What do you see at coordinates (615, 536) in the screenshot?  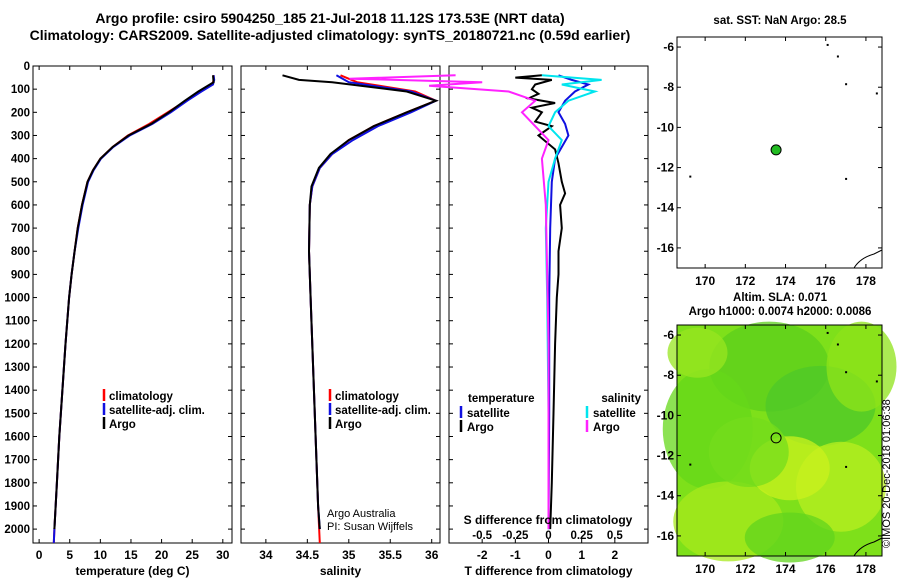 I see `secondary-tick-label: 0.5` at bounding box center [615, 536].